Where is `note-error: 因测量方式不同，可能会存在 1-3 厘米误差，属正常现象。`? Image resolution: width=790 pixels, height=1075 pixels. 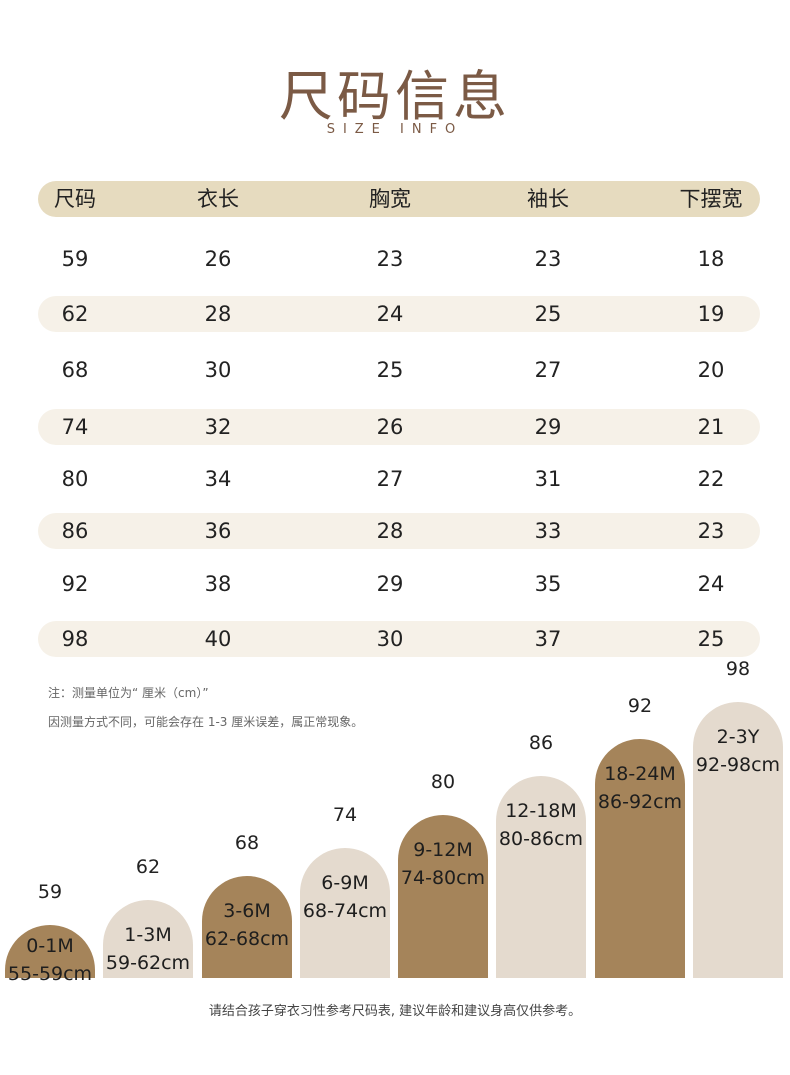
note-error: 因测量方式不同，可能会存在 1-3 厘米误差，属正常现象。 is located at coordinates (206, 722).